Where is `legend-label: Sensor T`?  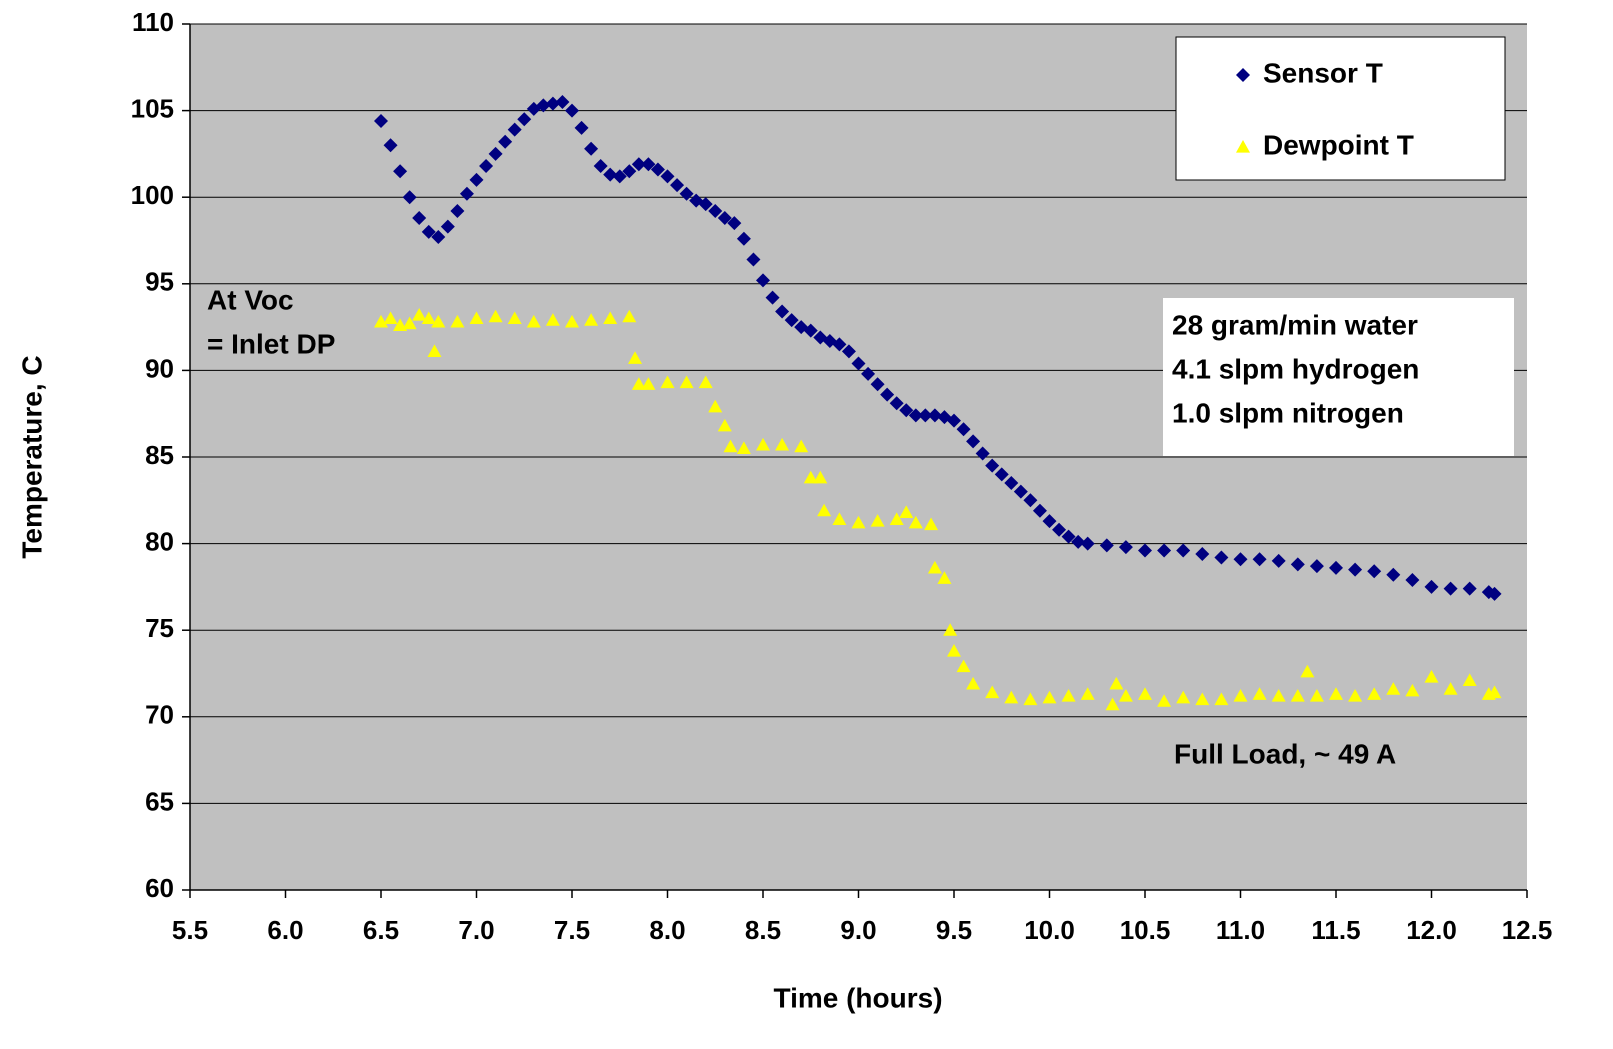
legend-label: Sensor T is located at coordinates (1323, 72).